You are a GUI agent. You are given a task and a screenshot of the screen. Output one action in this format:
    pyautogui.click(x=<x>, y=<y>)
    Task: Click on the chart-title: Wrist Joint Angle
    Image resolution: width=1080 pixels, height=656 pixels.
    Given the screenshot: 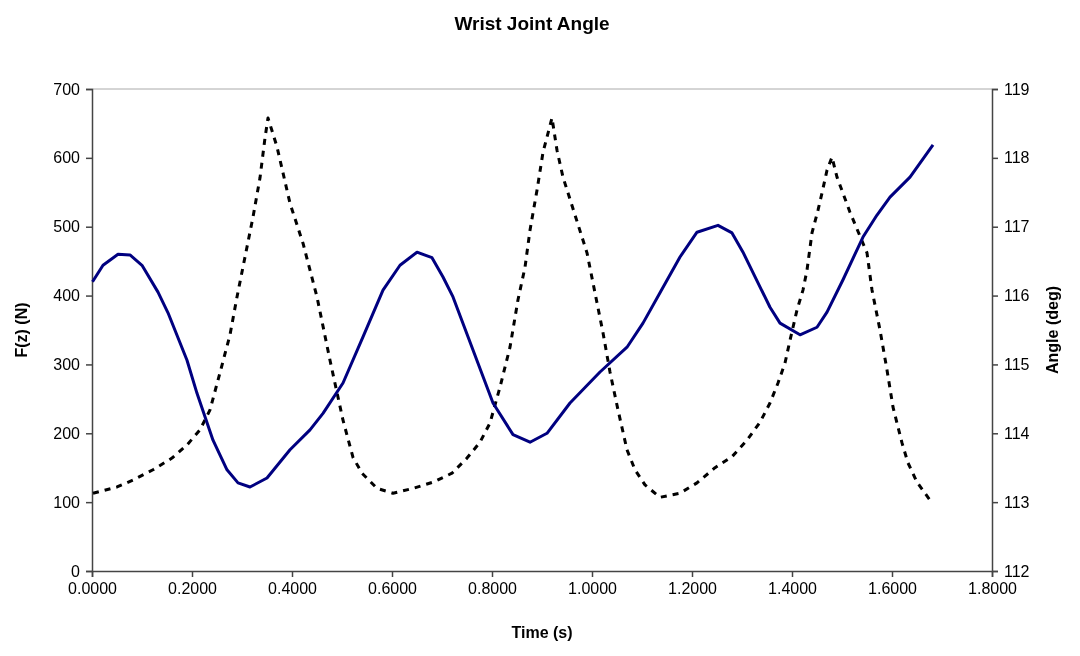 What is the action you would take?
    pyautogui.click(x=532, y=23)
    